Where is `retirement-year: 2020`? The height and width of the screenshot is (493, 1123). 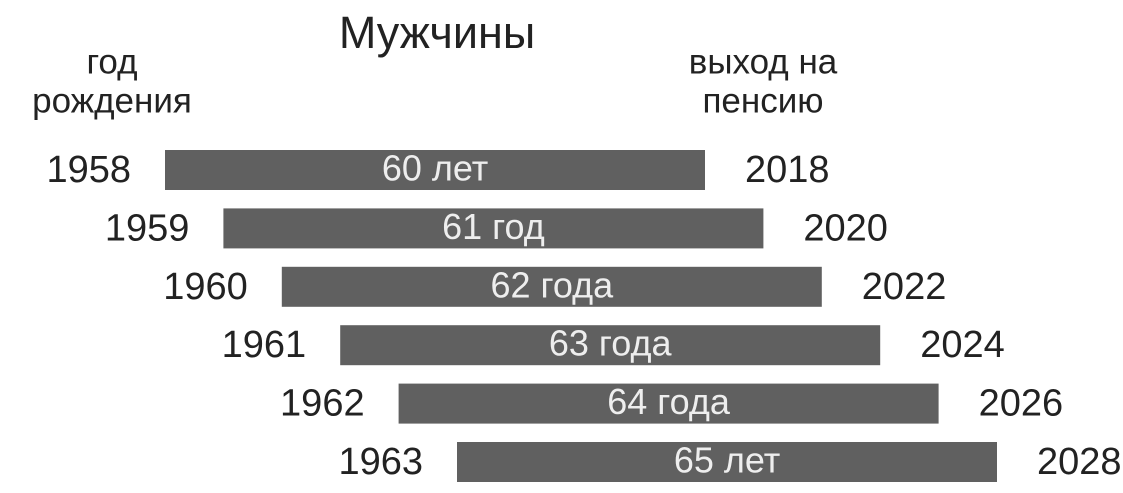 retirement-year: 2020 is located at coordinates (845, 228).